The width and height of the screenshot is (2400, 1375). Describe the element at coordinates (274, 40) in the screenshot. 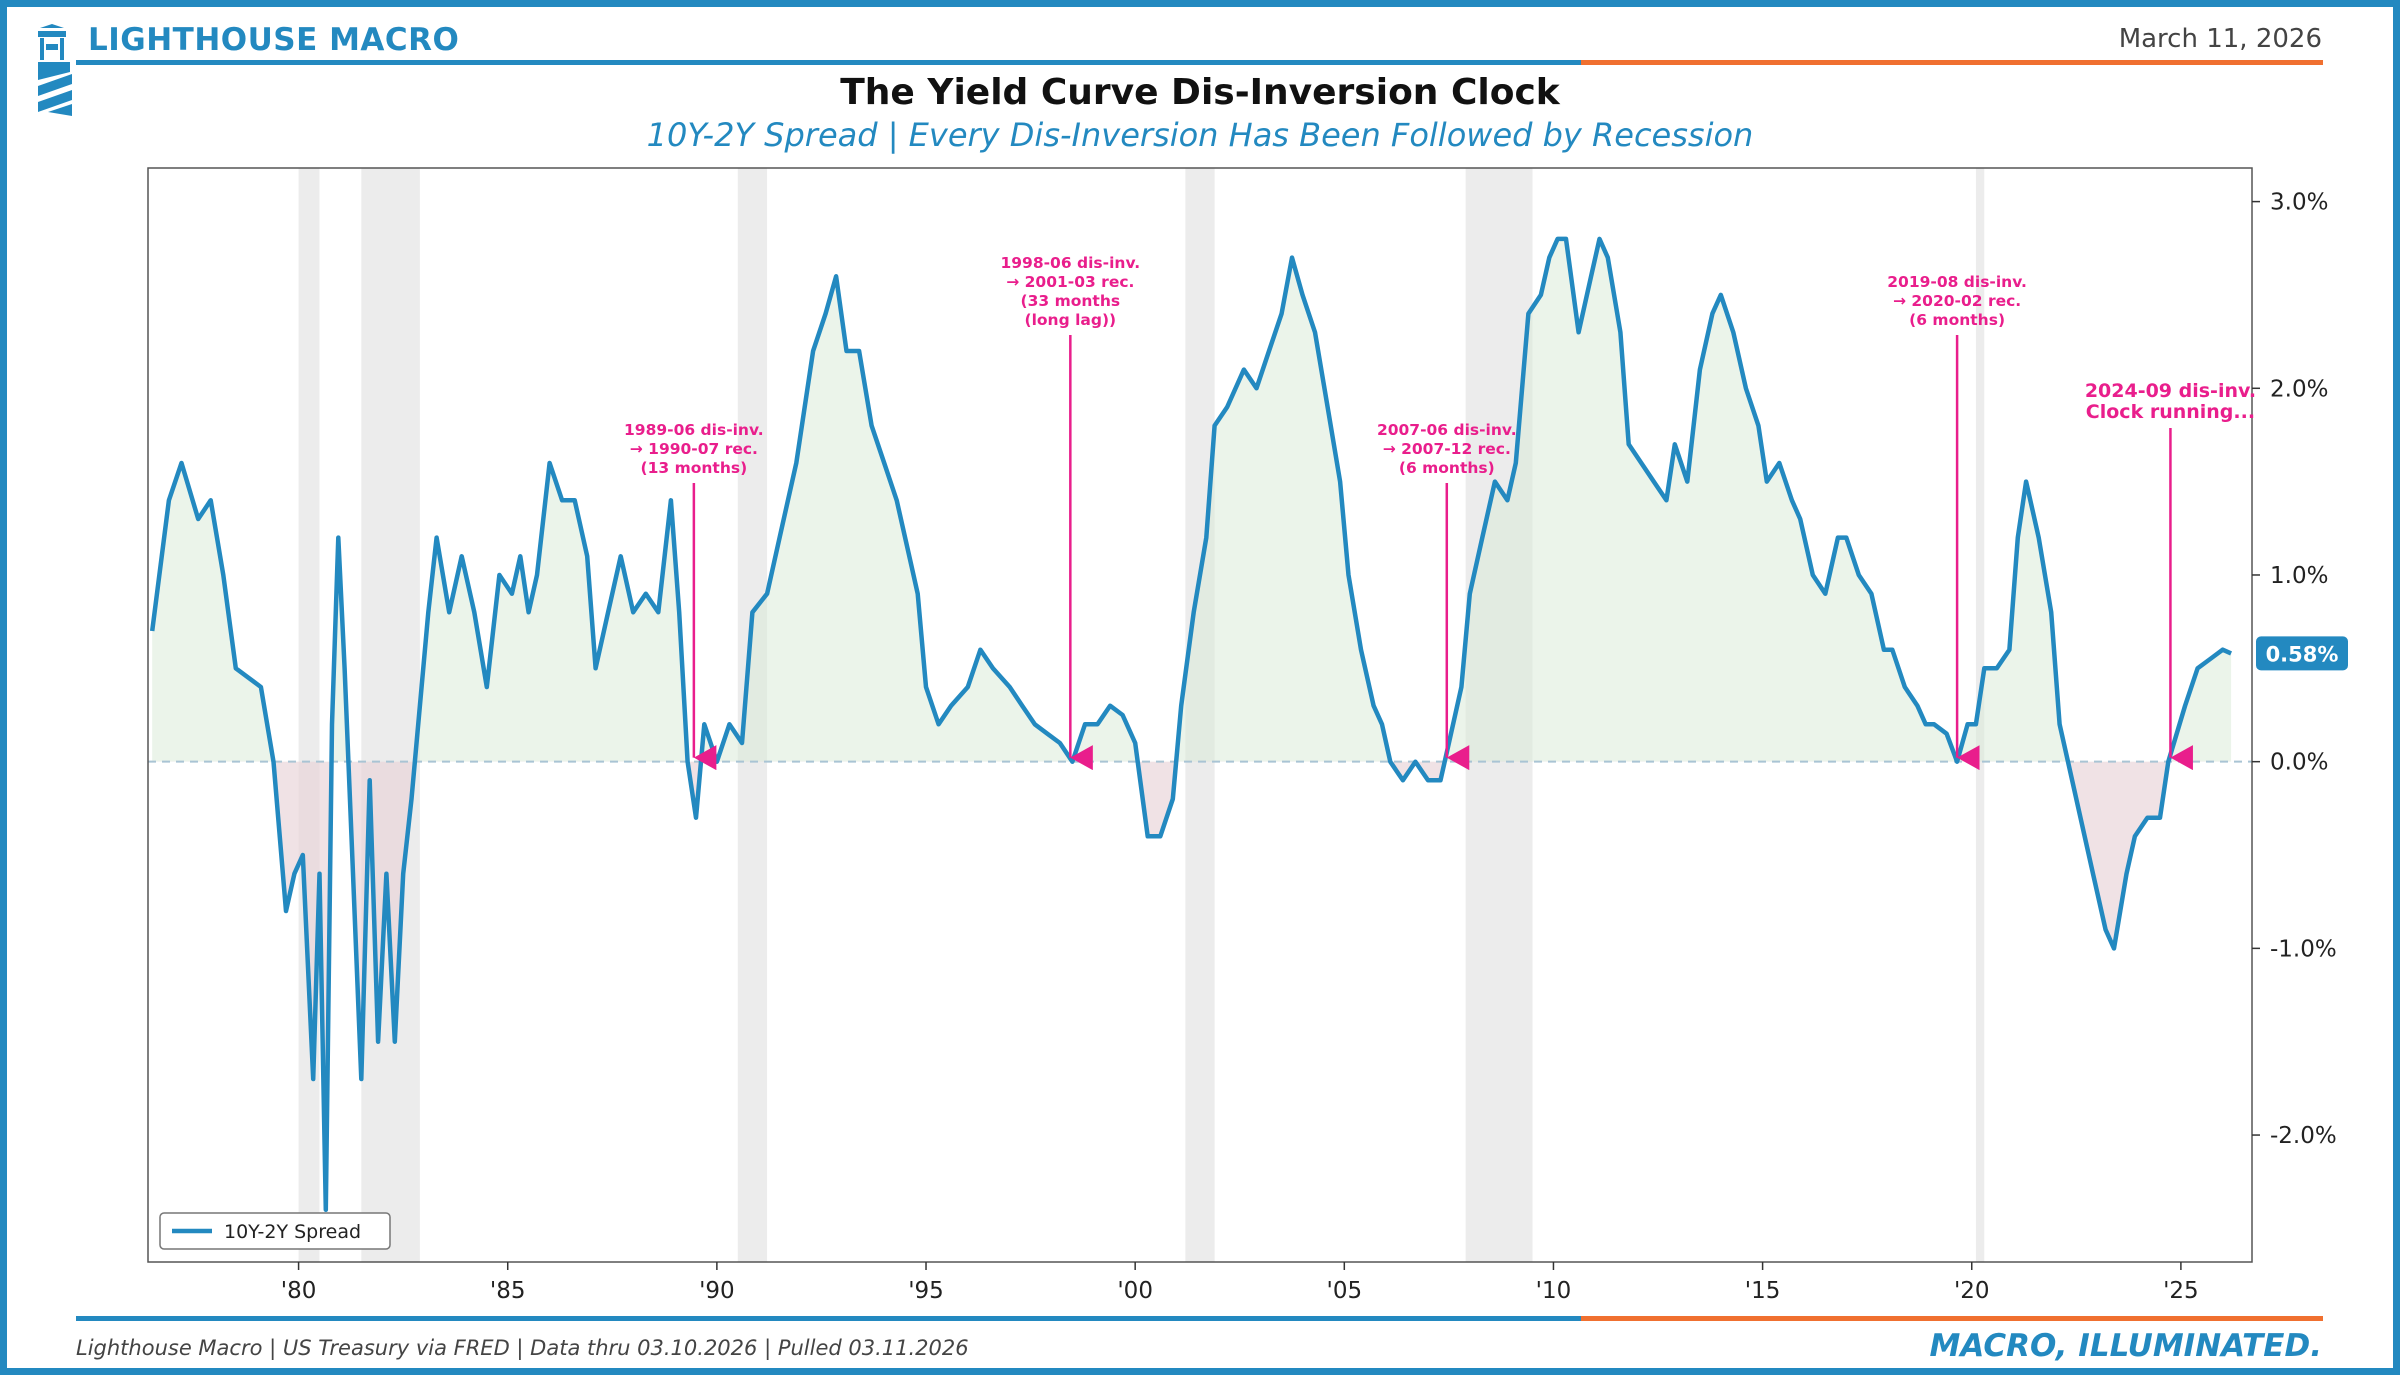

I see `brand-name: LIGHTHOUSE MACRO` at that location.